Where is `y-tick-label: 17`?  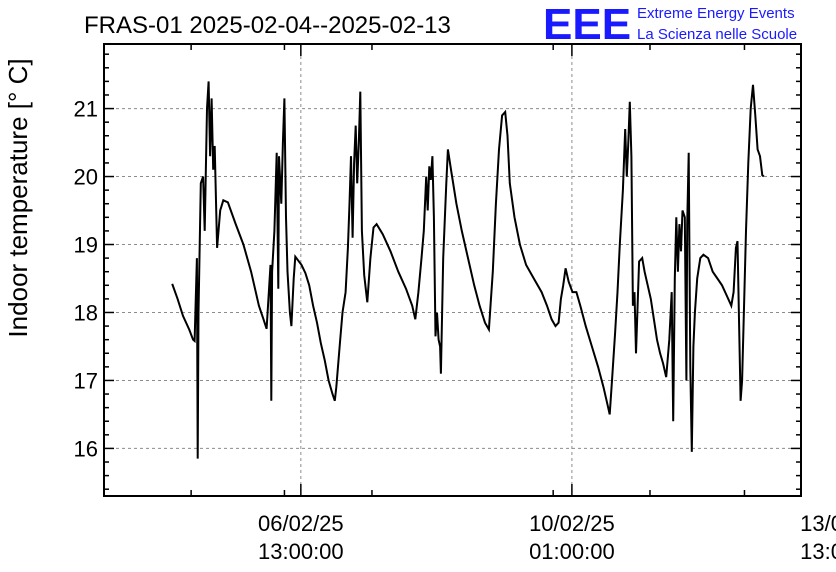 y-tick-label: 17 is located at coordinates (86, 380).